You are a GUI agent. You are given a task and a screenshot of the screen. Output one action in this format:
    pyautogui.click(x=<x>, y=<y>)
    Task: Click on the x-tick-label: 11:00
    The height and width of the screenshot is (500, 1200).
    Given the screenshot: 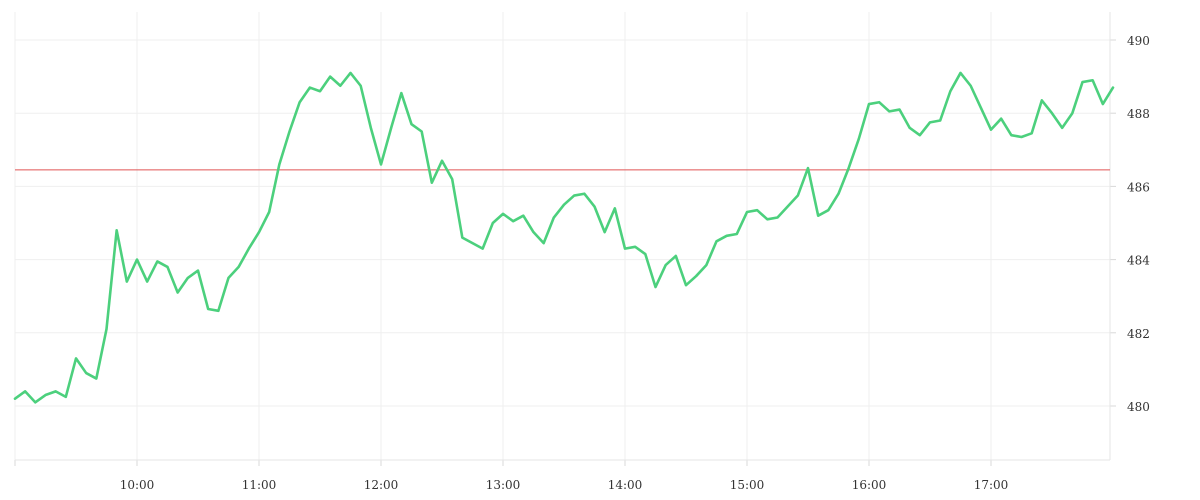 What is the action you would take?
    pyautogui.click(x=259, y=485)
    